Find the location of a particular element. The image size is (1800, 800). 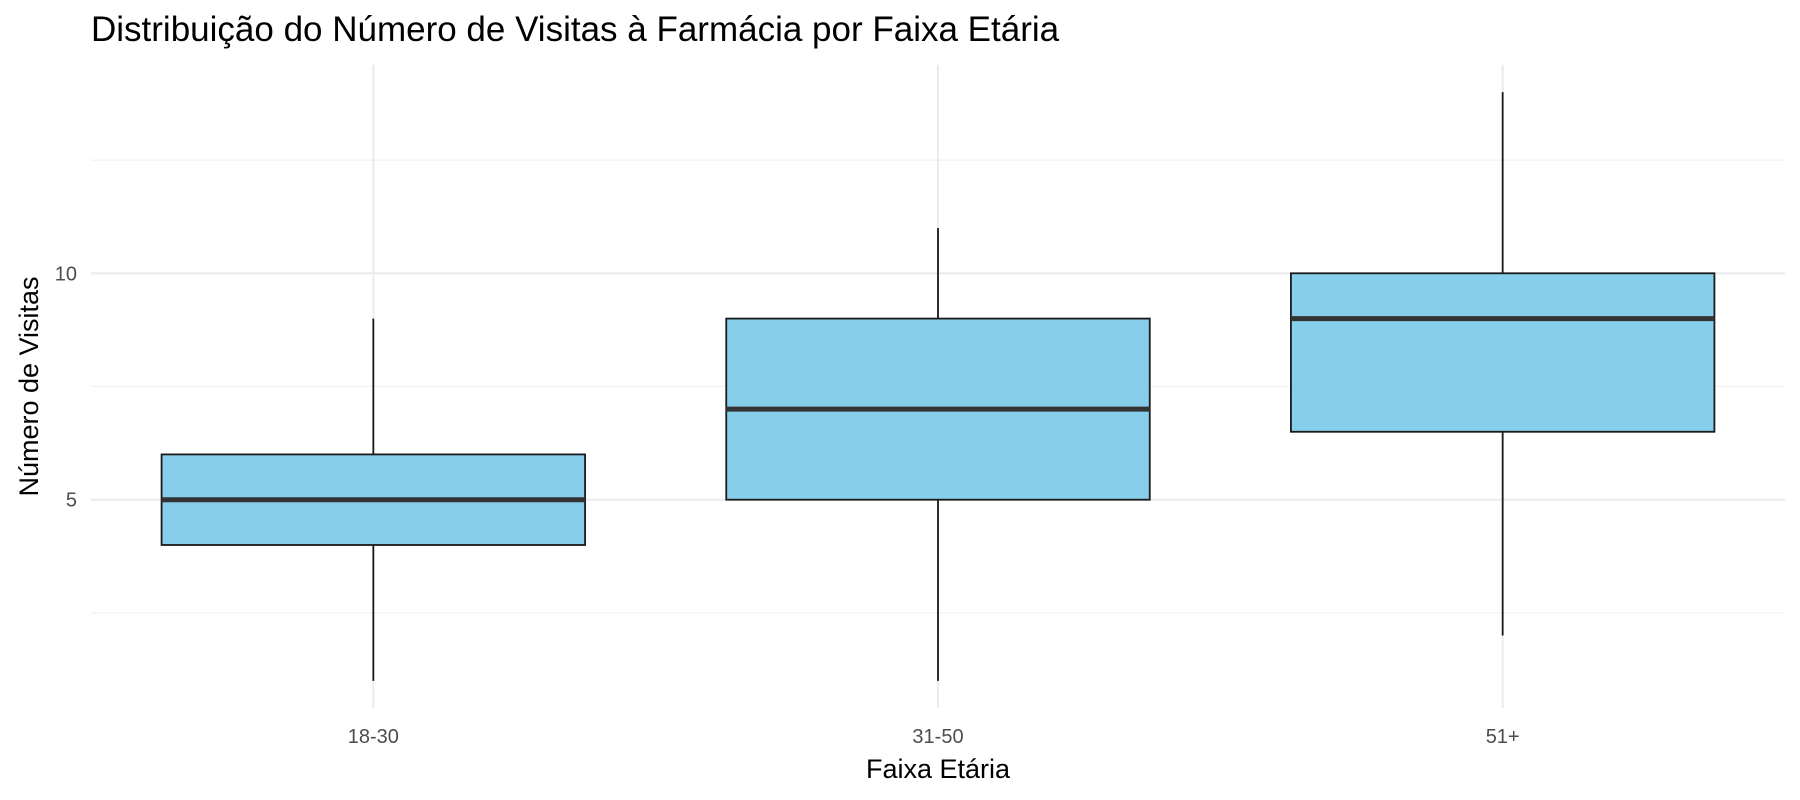

x-tick-label: 31-50 is located at coordinates (937, 737).